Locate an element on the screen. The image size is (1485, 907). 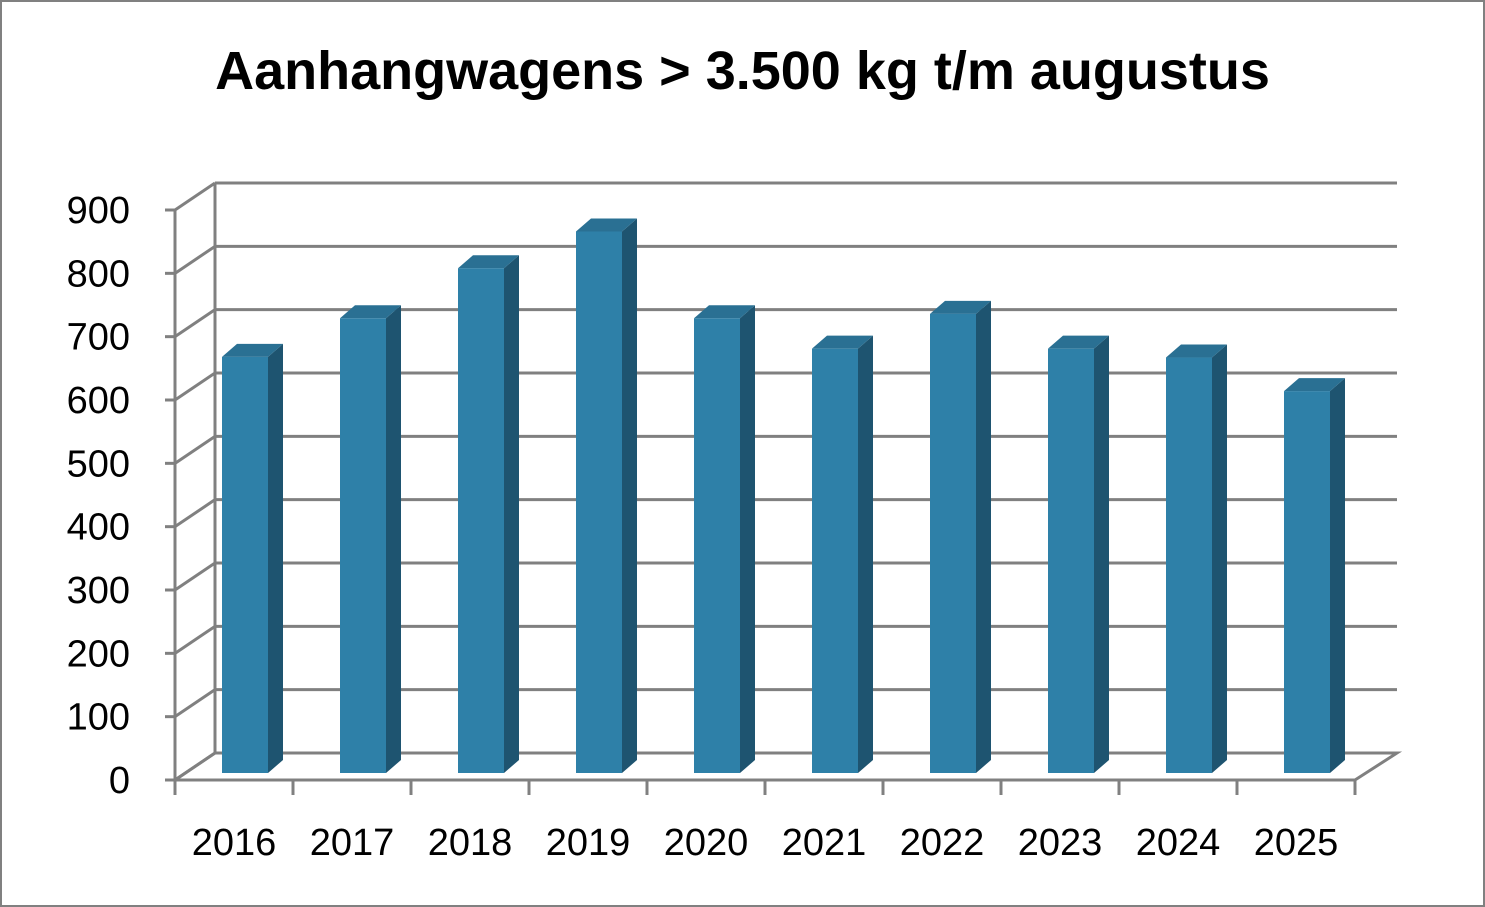
x-tick-label: 2021 is located at coordinates (824, 843).